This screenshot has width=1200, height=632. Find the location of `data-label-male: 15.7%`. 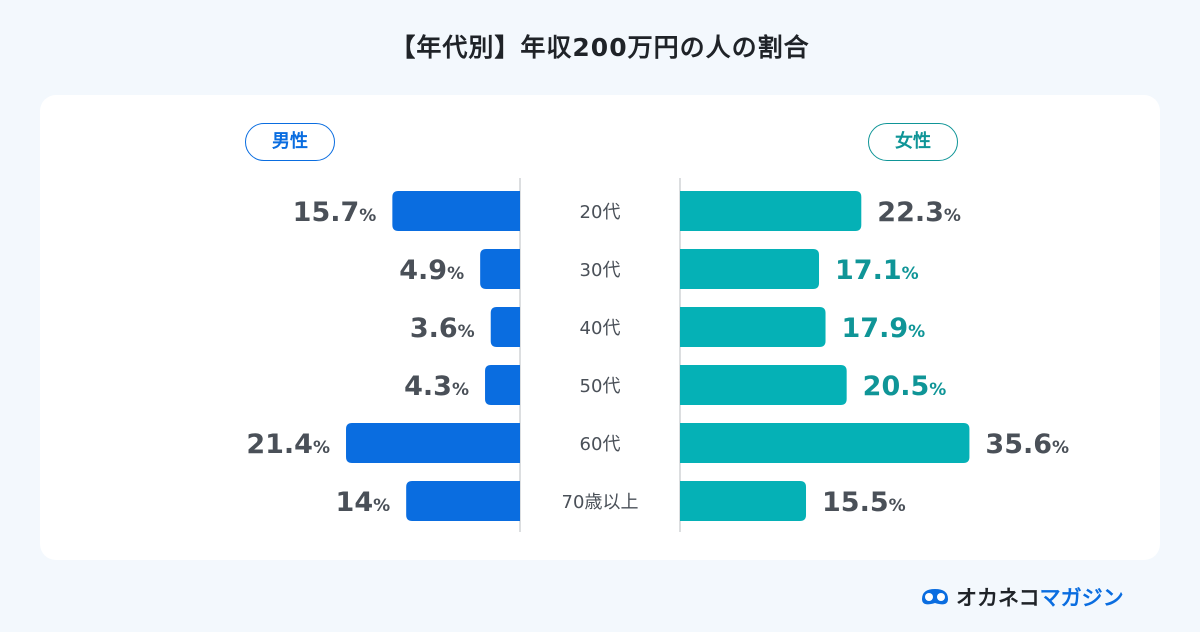

data-label-male: 15.7% is located at coordinates (335, 212).